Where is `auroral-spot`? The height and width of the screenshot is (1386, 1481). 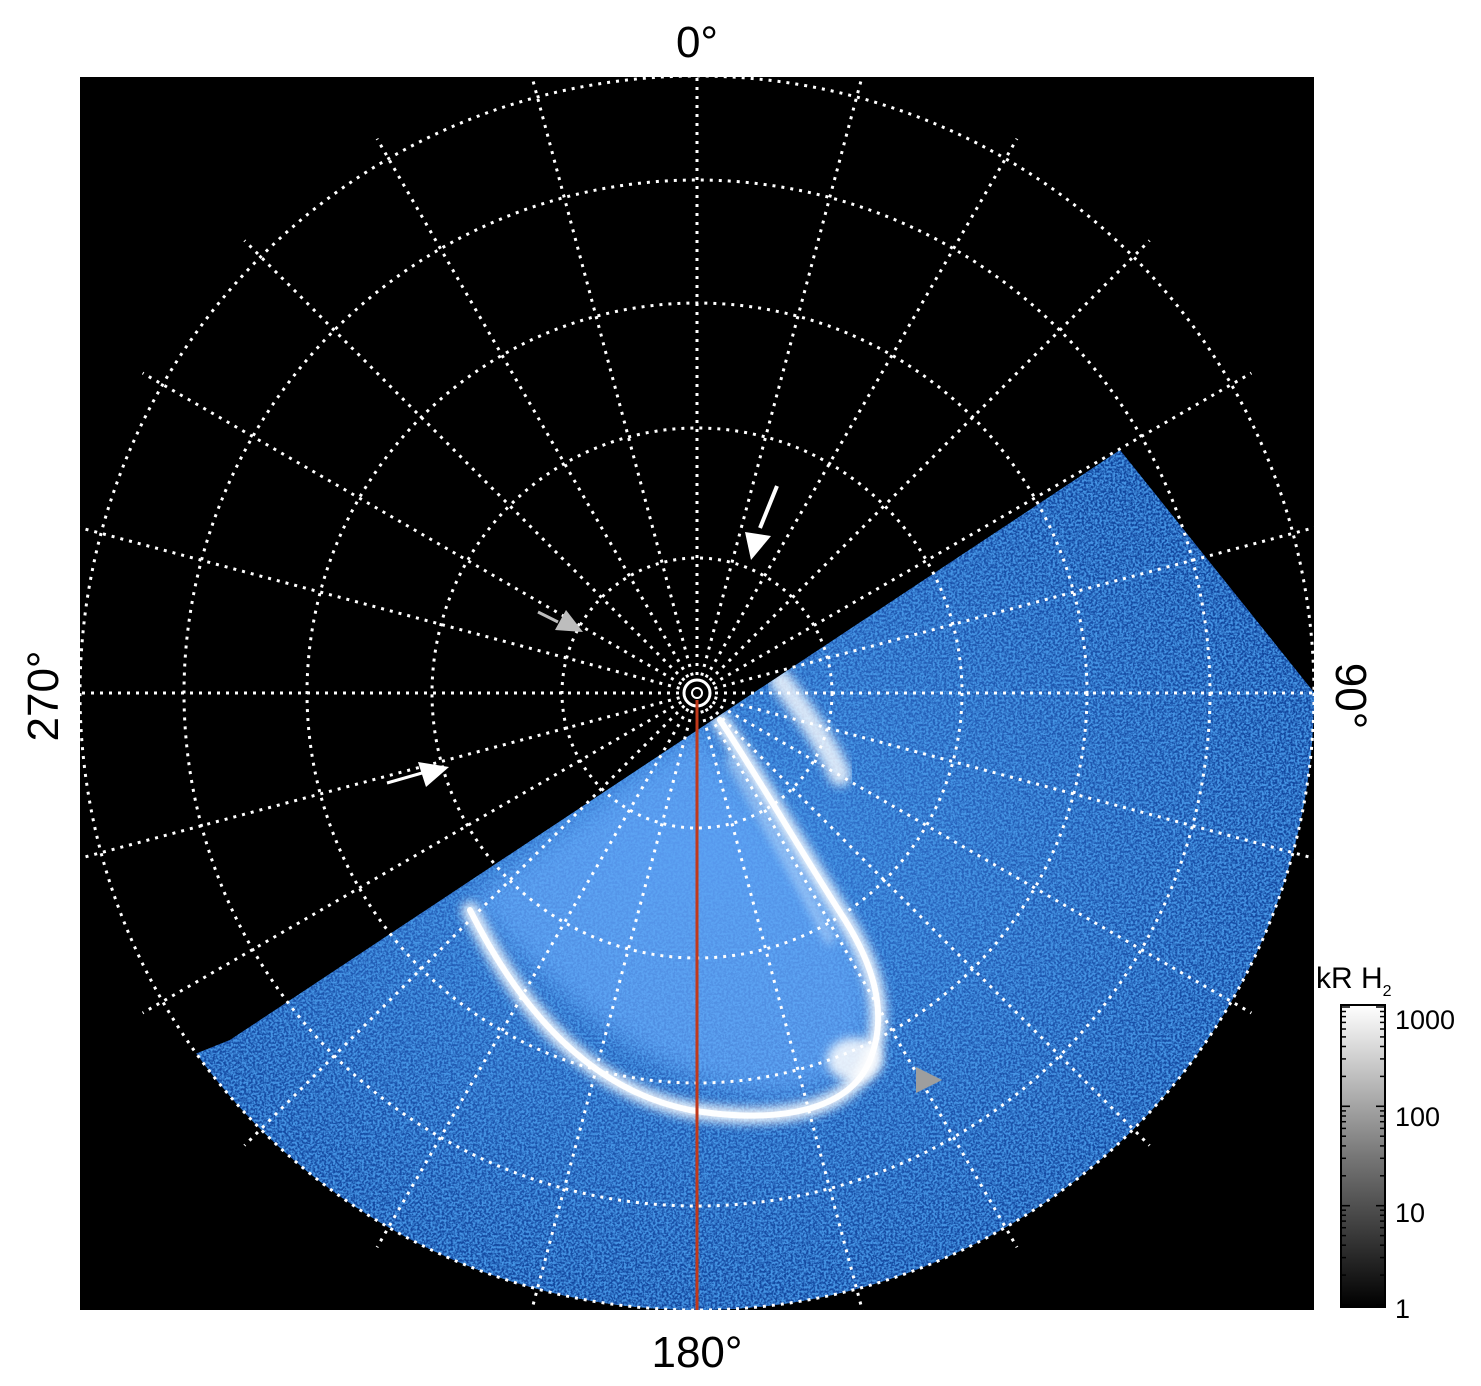
auroral-spot is located at coordinates (855, 1060).